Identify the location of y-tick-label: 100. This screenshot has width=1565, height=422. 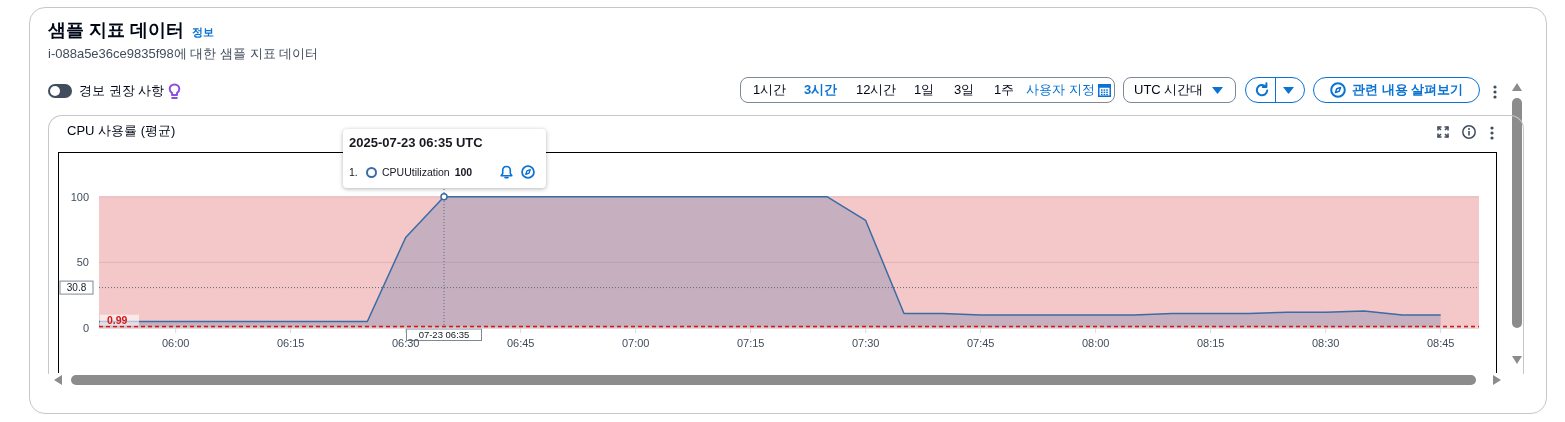
(79, 196).